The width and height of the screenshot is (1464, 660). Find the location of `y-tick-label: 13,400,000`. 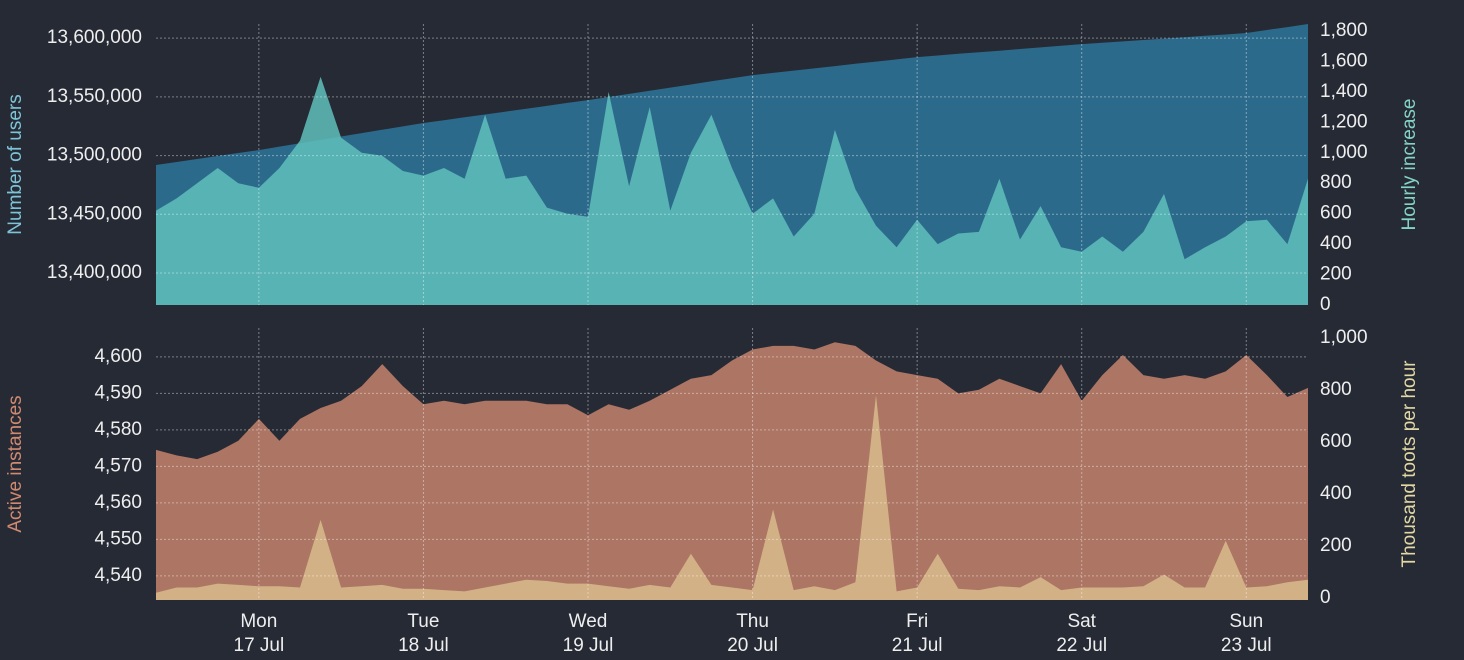

y-tick-label: 13,400,000 is located at coordinates (94, 272).